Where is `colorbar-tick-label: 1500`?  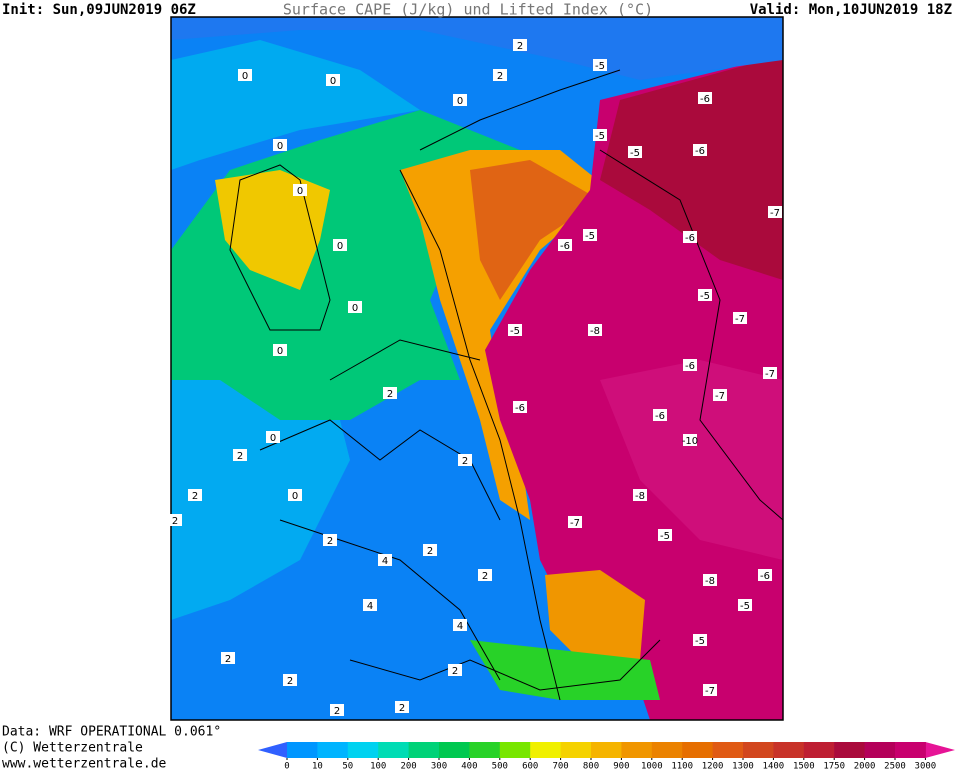
colorbar-tick-label: 1500 is located at coordinates (804, 766).